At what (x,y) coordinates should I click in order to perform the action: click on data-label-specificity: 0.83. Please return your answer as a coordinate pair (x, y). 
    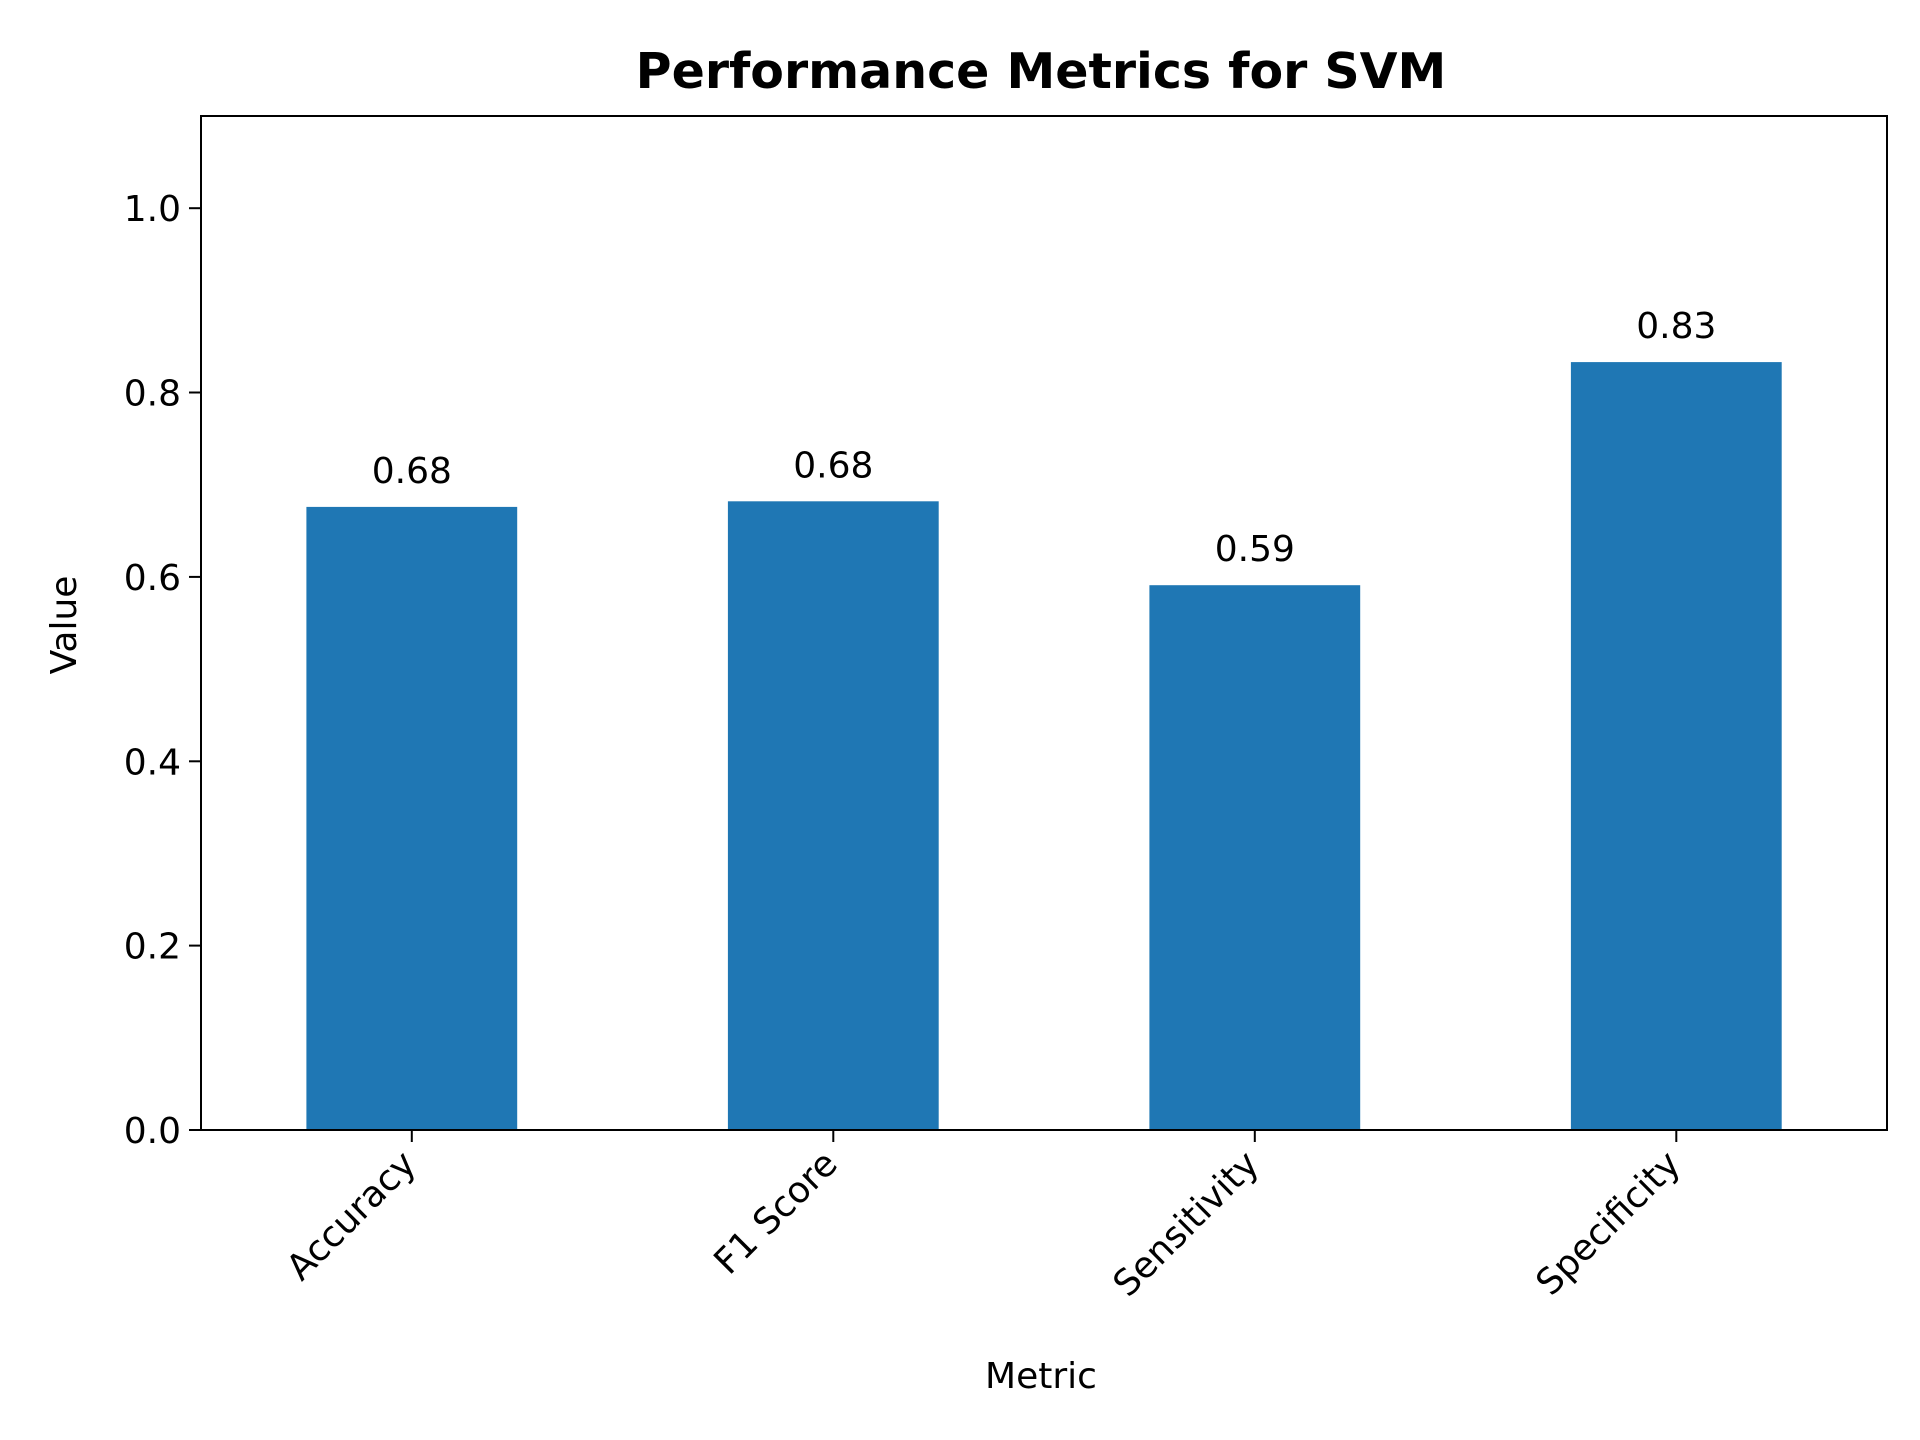
    Looking at the image, I should click on (1676, 326).